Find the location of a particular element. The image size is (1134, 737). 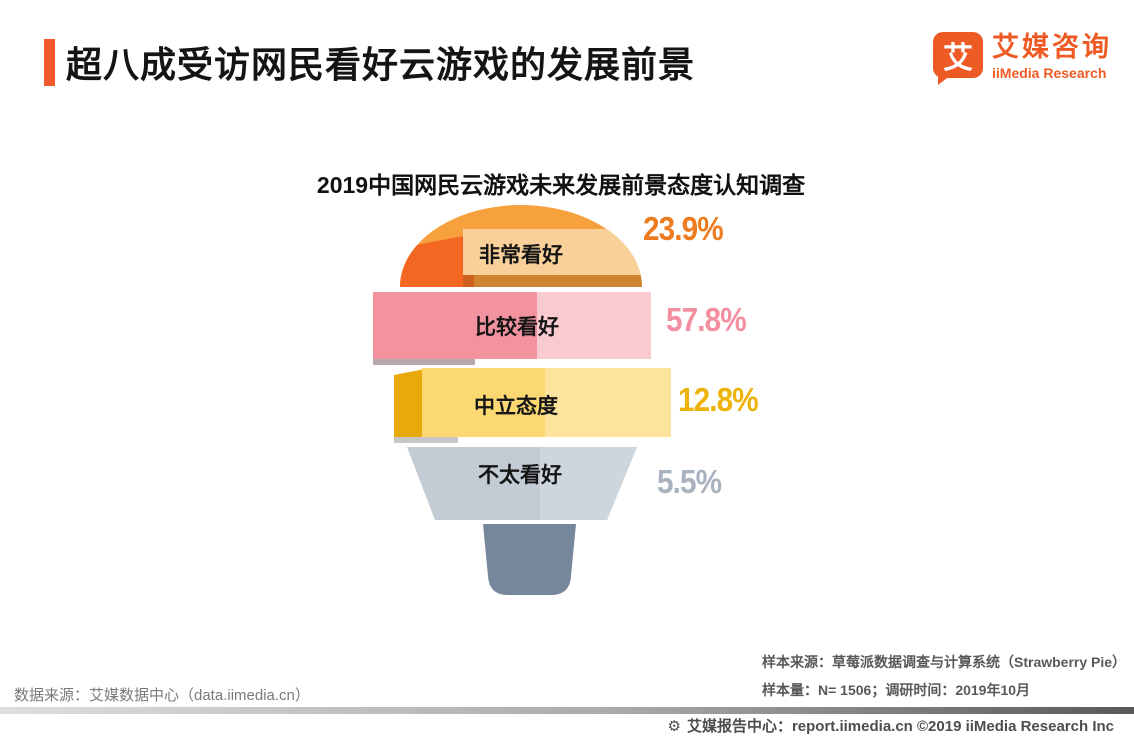

data-source-note: 数据来源：艾媒数据中心（data.iimedia.cn） is located at coordinates (162, 695).